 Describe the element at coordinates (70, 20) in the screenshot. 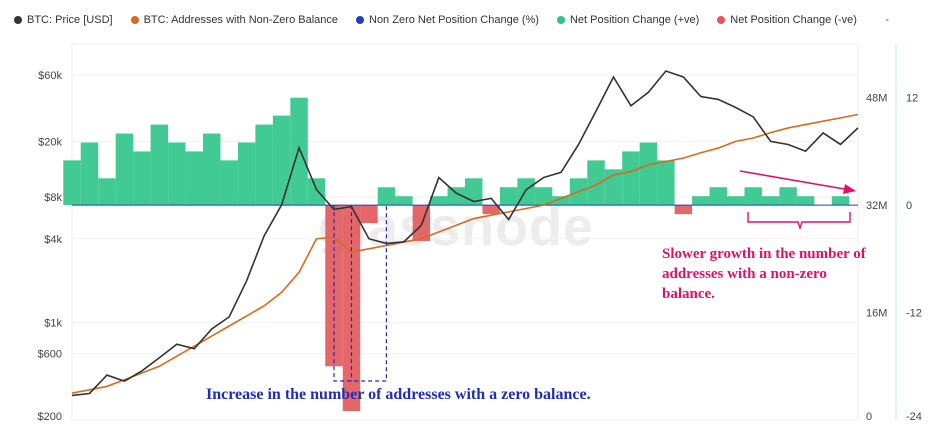

I see `legend-label-price: BTC: Price [USD]` at that location.